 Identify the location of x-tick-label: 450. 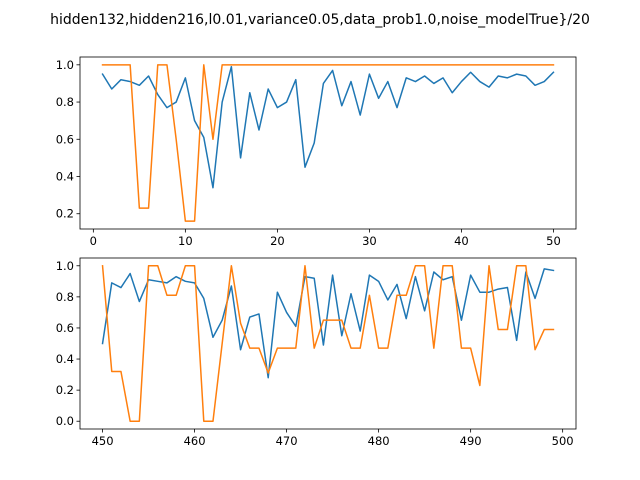
(103, 441).